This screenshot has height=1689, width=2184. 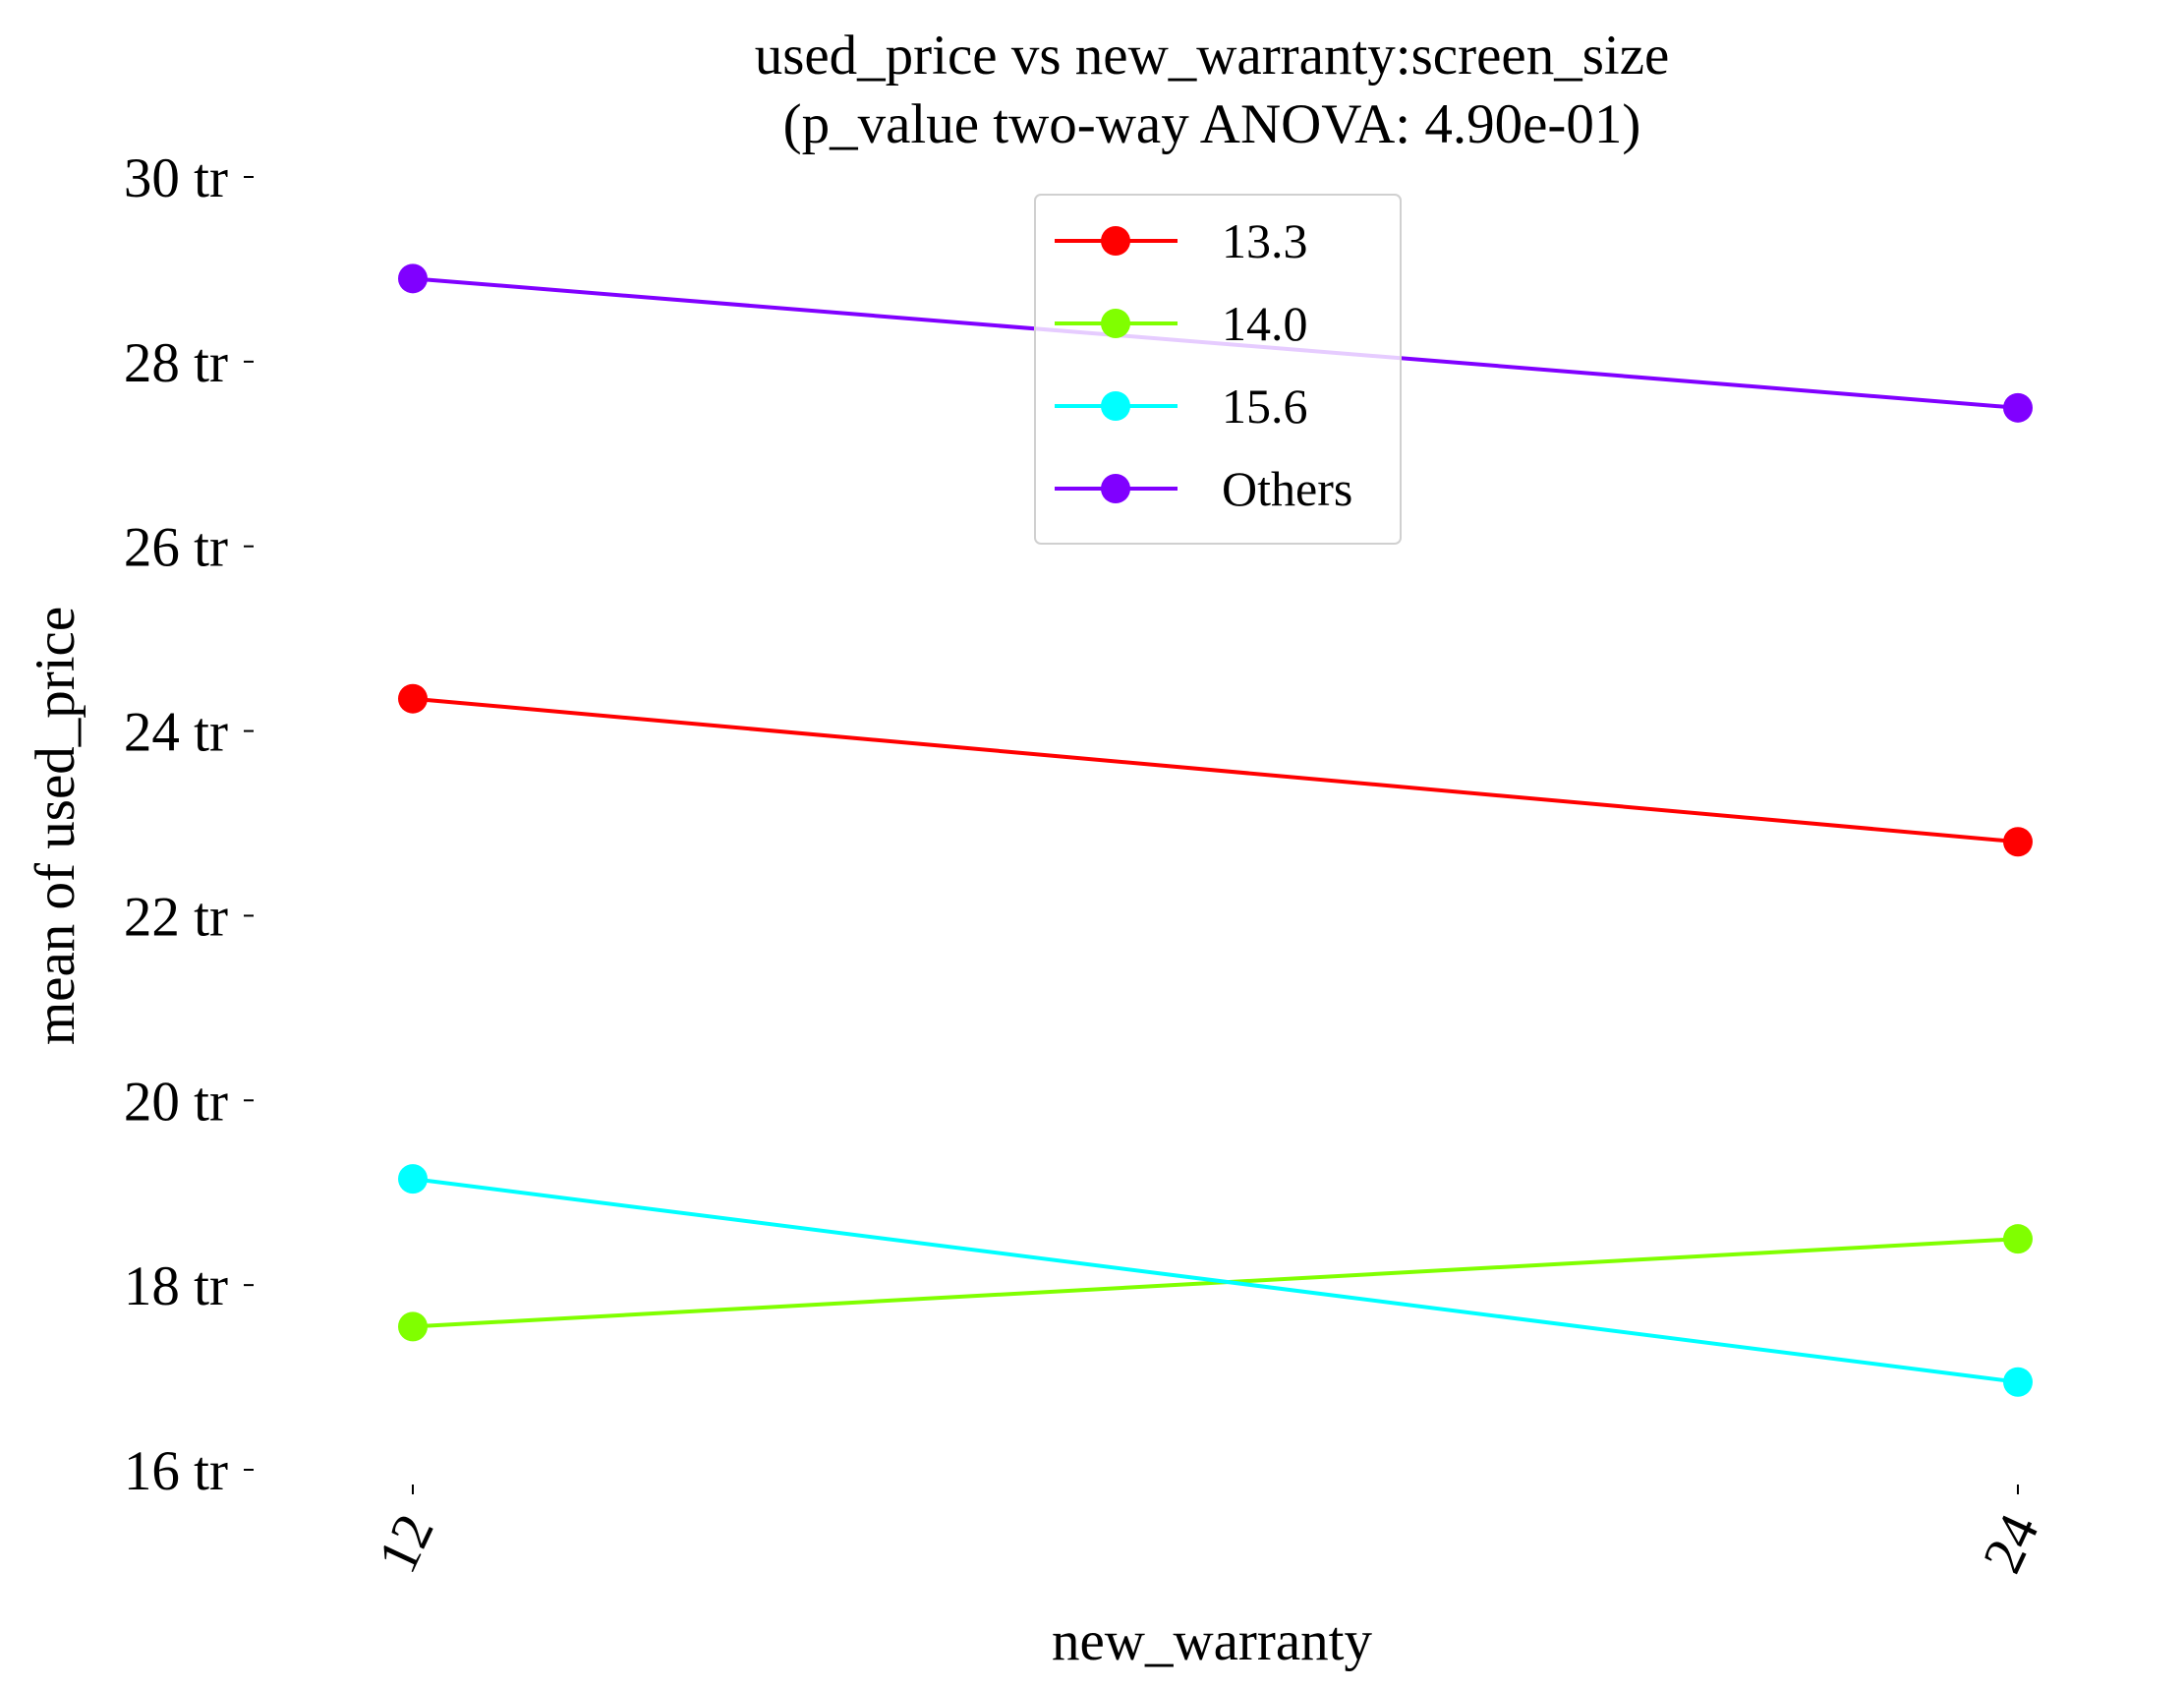 I want to click on legend-item: Others, so click(x=1203, y=489).